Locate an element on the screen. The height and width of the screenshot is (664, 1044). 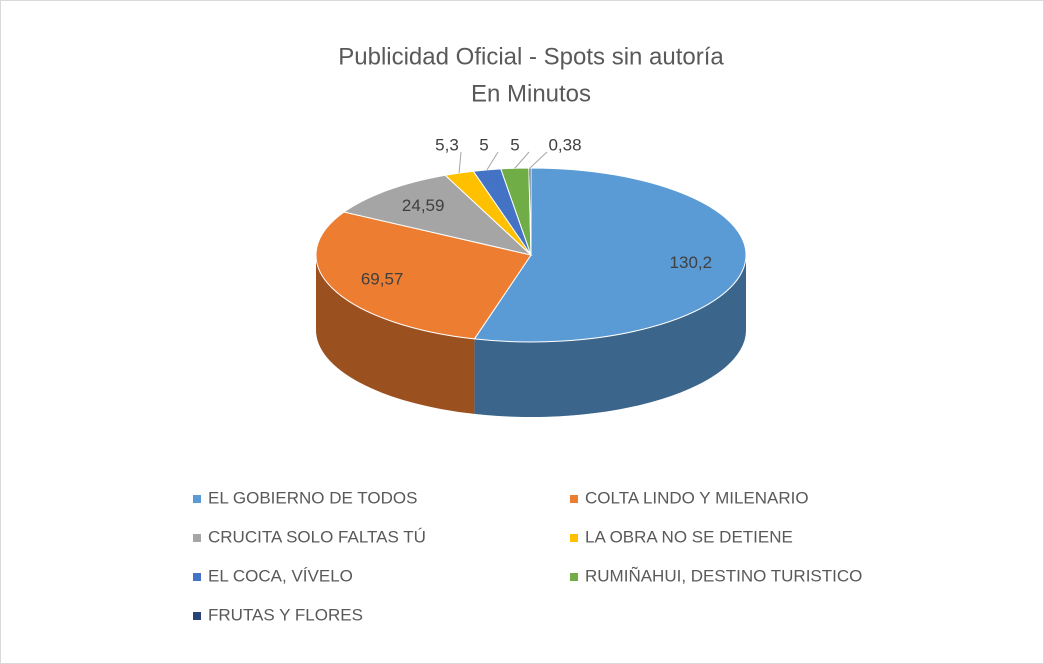
data-label: 24,59 is located at coordinates (423, 205).